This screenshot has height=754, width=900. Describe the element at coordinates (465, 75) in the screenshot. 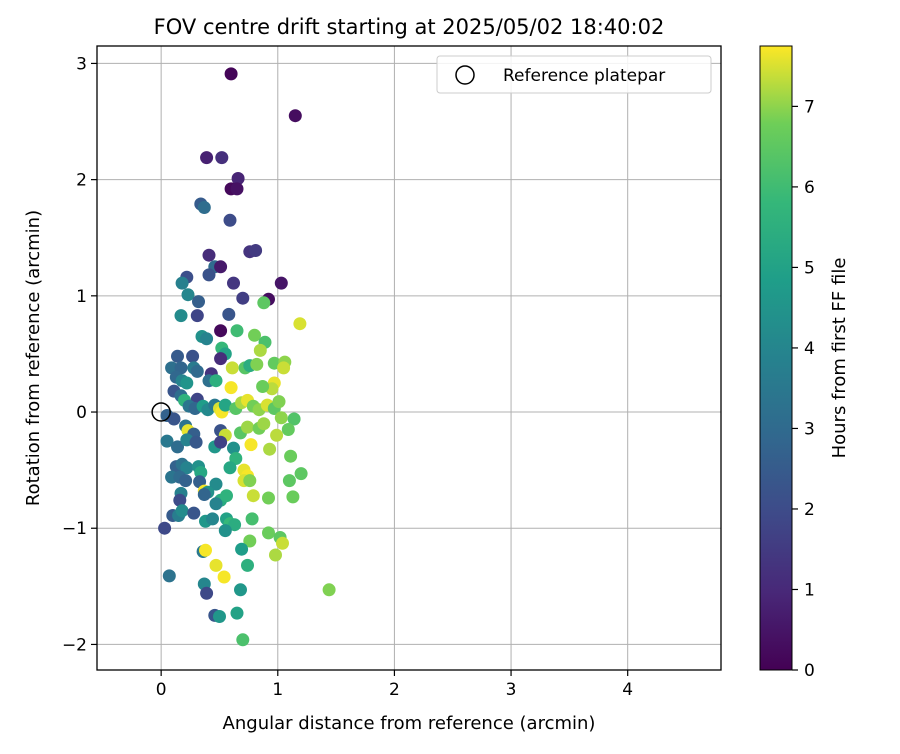

I see `legend-marker` at that location.